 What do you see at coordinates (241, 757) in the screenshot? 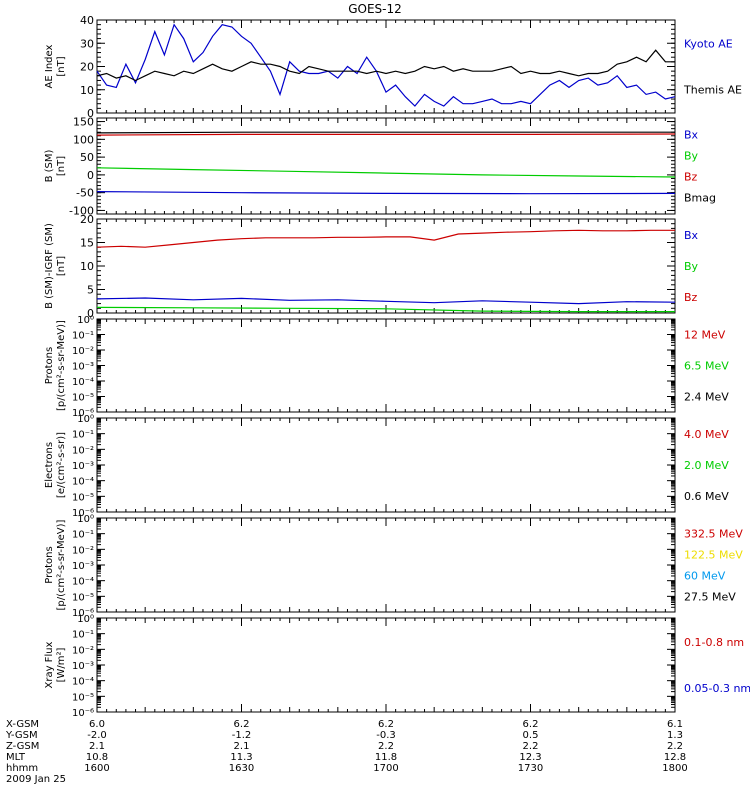
I see `x-axis-value: 11.3` at bounding box center [241, 757].